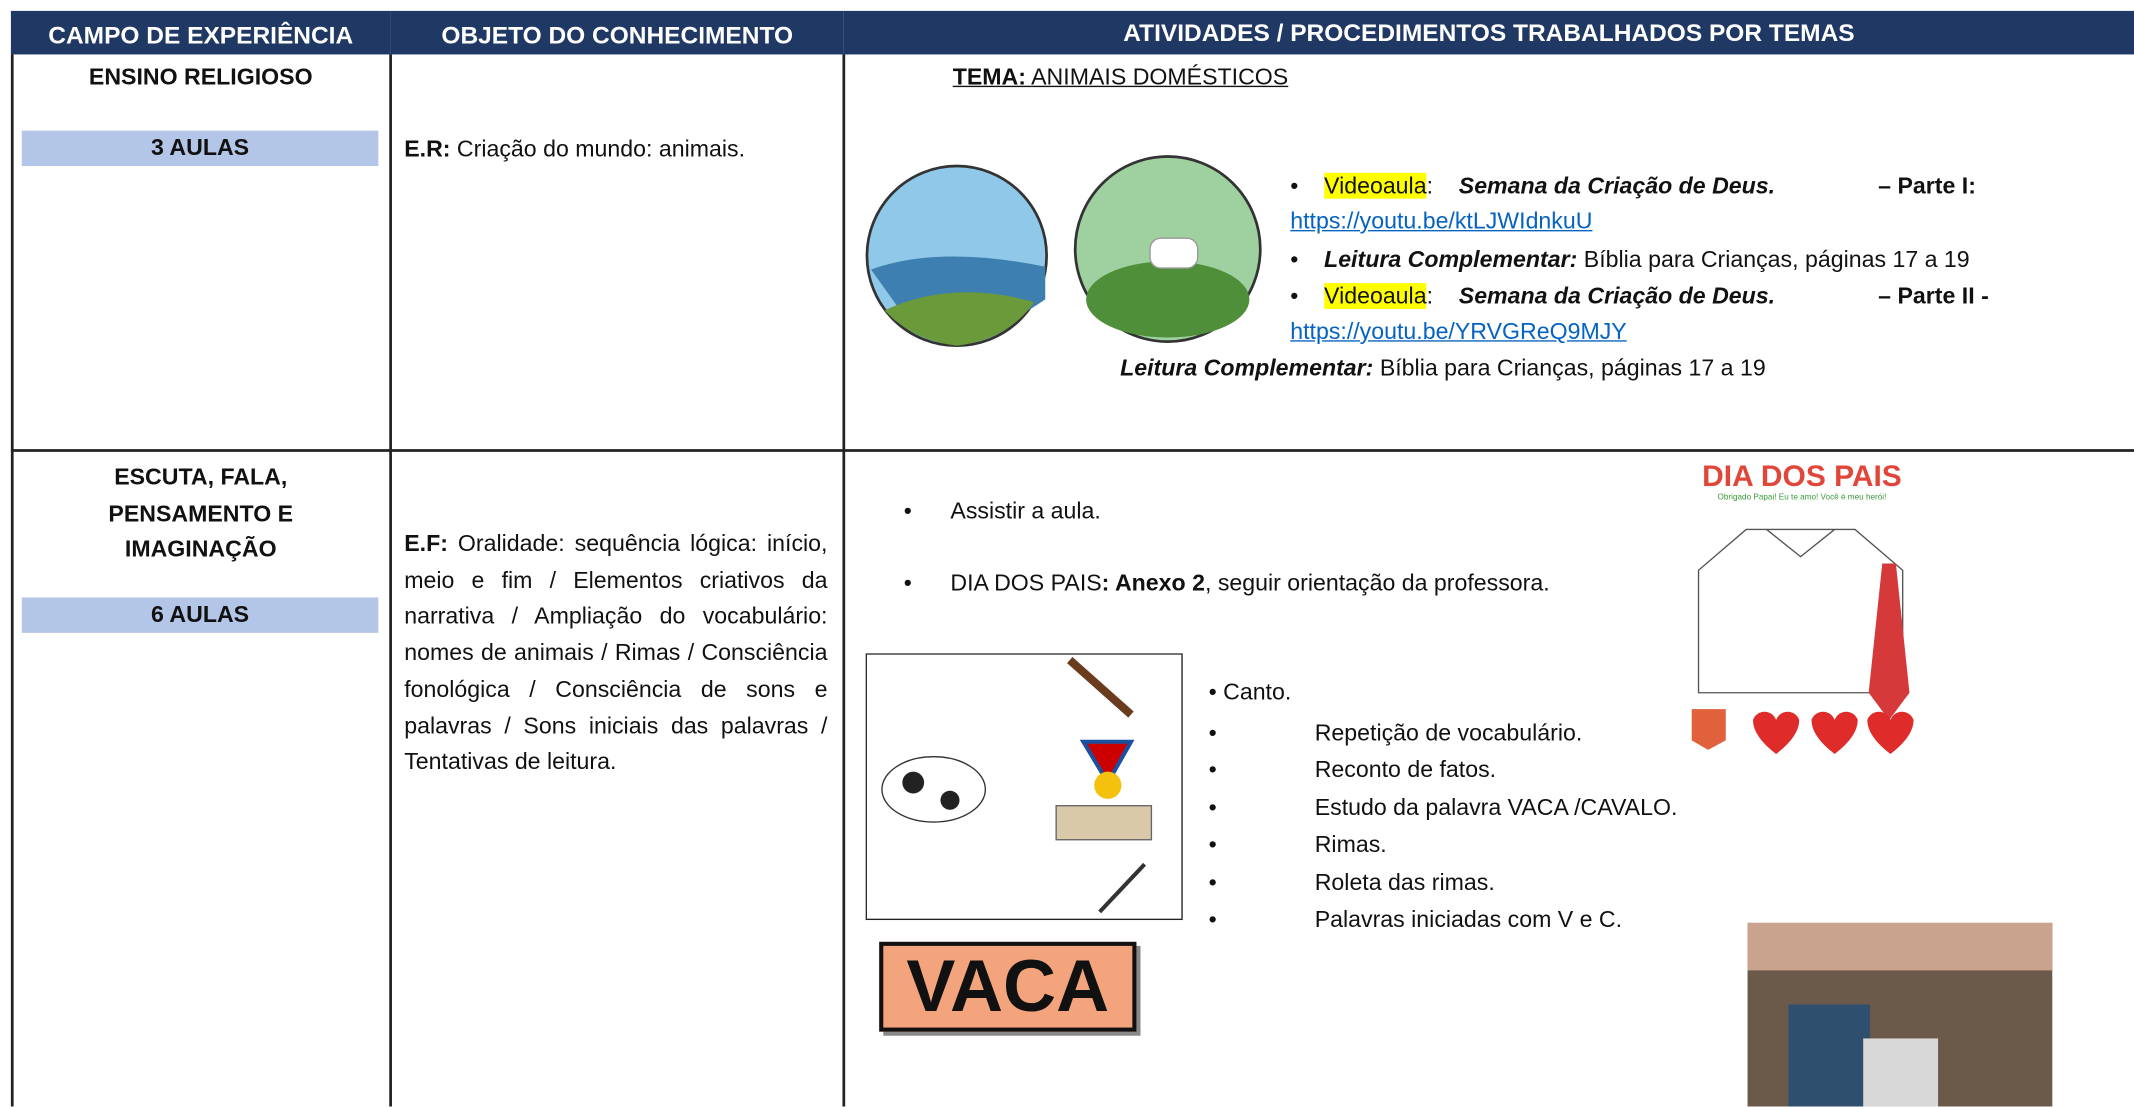  Describe the element at coordinates (1802, 641) in the screenshot. I see `card-art` at that location.